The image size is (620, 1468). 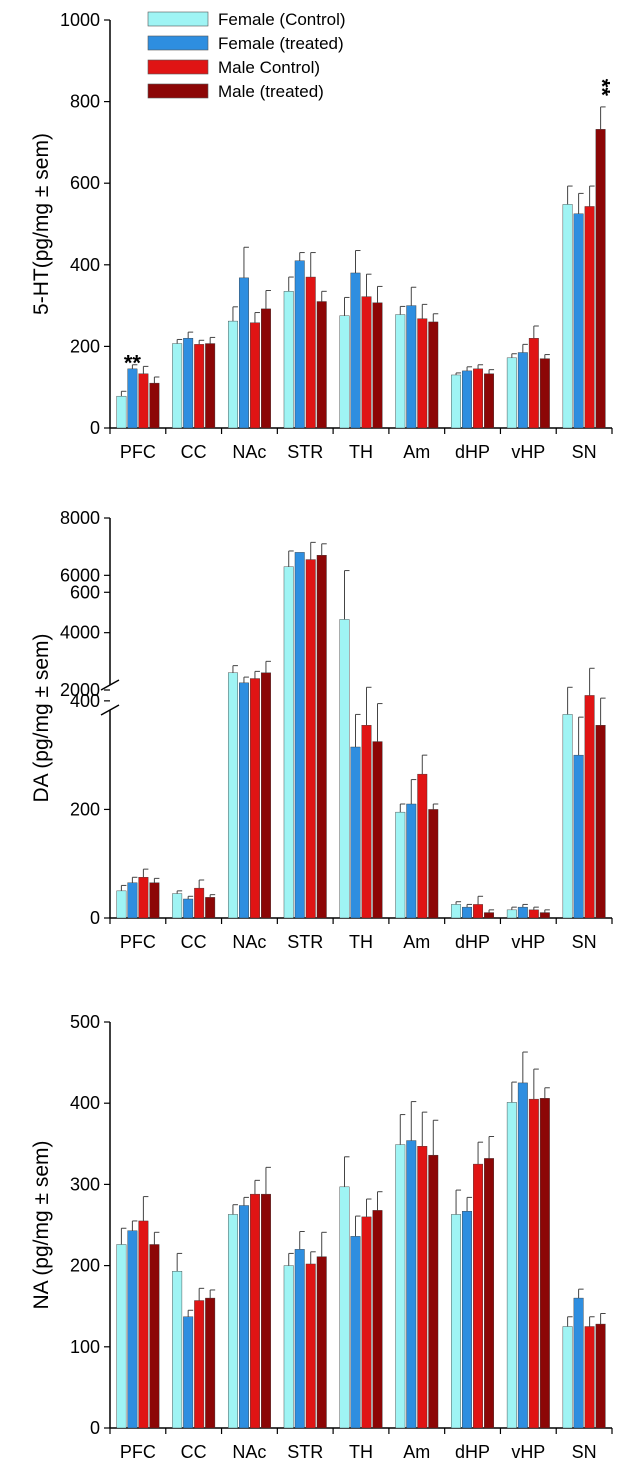 I want to click on y-tick-label: 1000, so click(x=80, y=20).